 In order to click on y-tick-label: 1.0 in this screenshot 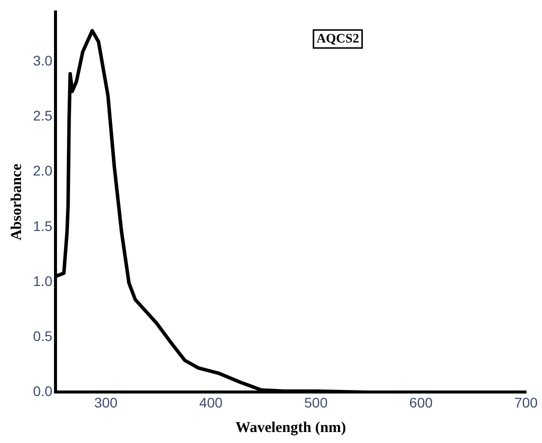, I will do `click(42, 280)`.